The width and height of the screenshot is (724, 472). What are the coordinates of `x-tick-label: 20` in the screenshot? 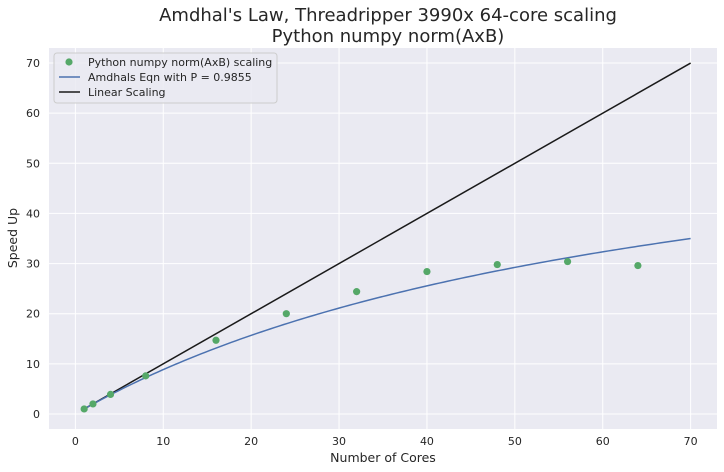 It's located at (251, 441).